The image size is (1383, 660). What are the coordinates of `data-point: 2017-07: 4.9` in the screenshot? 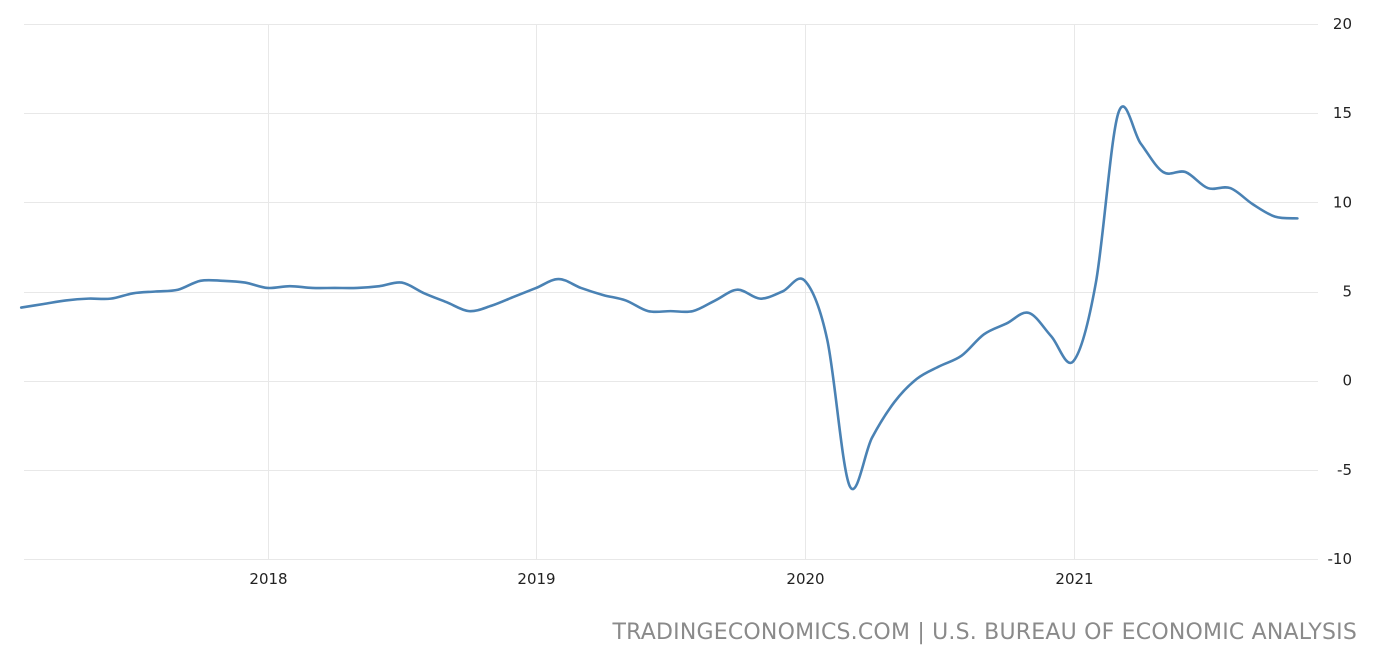 It's located at (133, 293).